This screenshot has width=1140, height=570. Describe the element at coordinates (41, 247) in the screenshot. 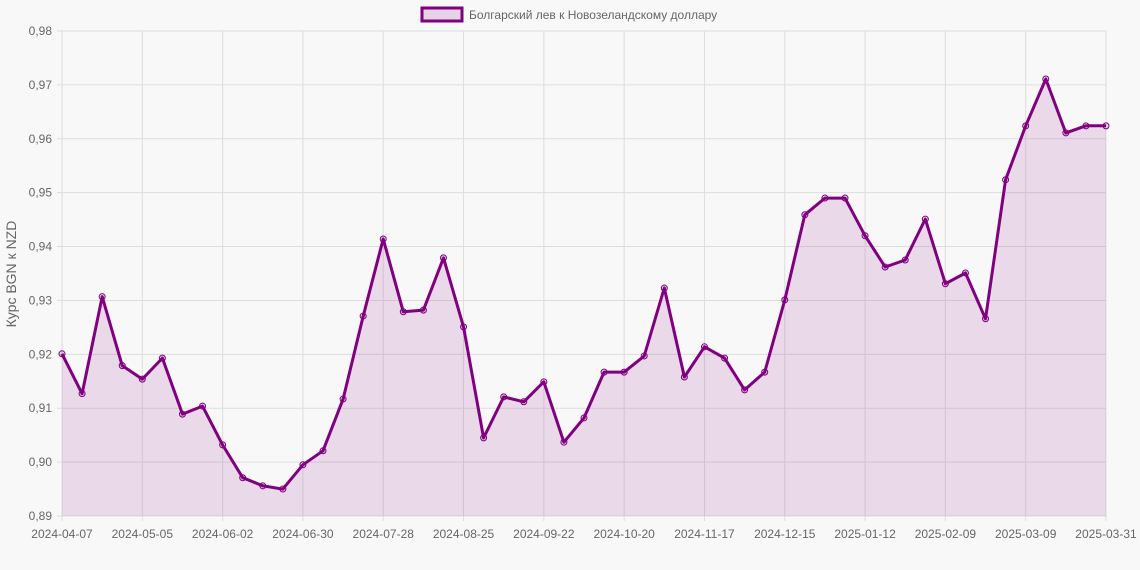

I see `y-tick-label: 0,94` at that location.